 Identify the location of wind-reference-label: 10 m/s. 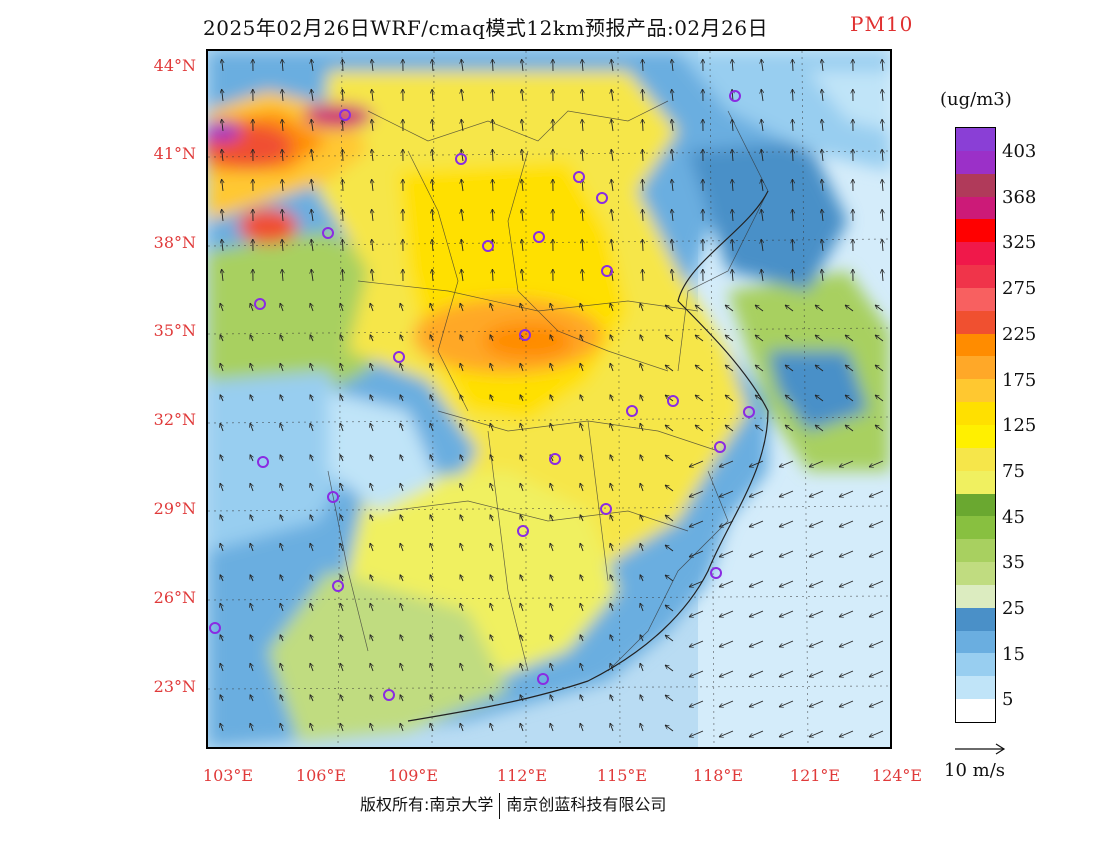
(974, 770).